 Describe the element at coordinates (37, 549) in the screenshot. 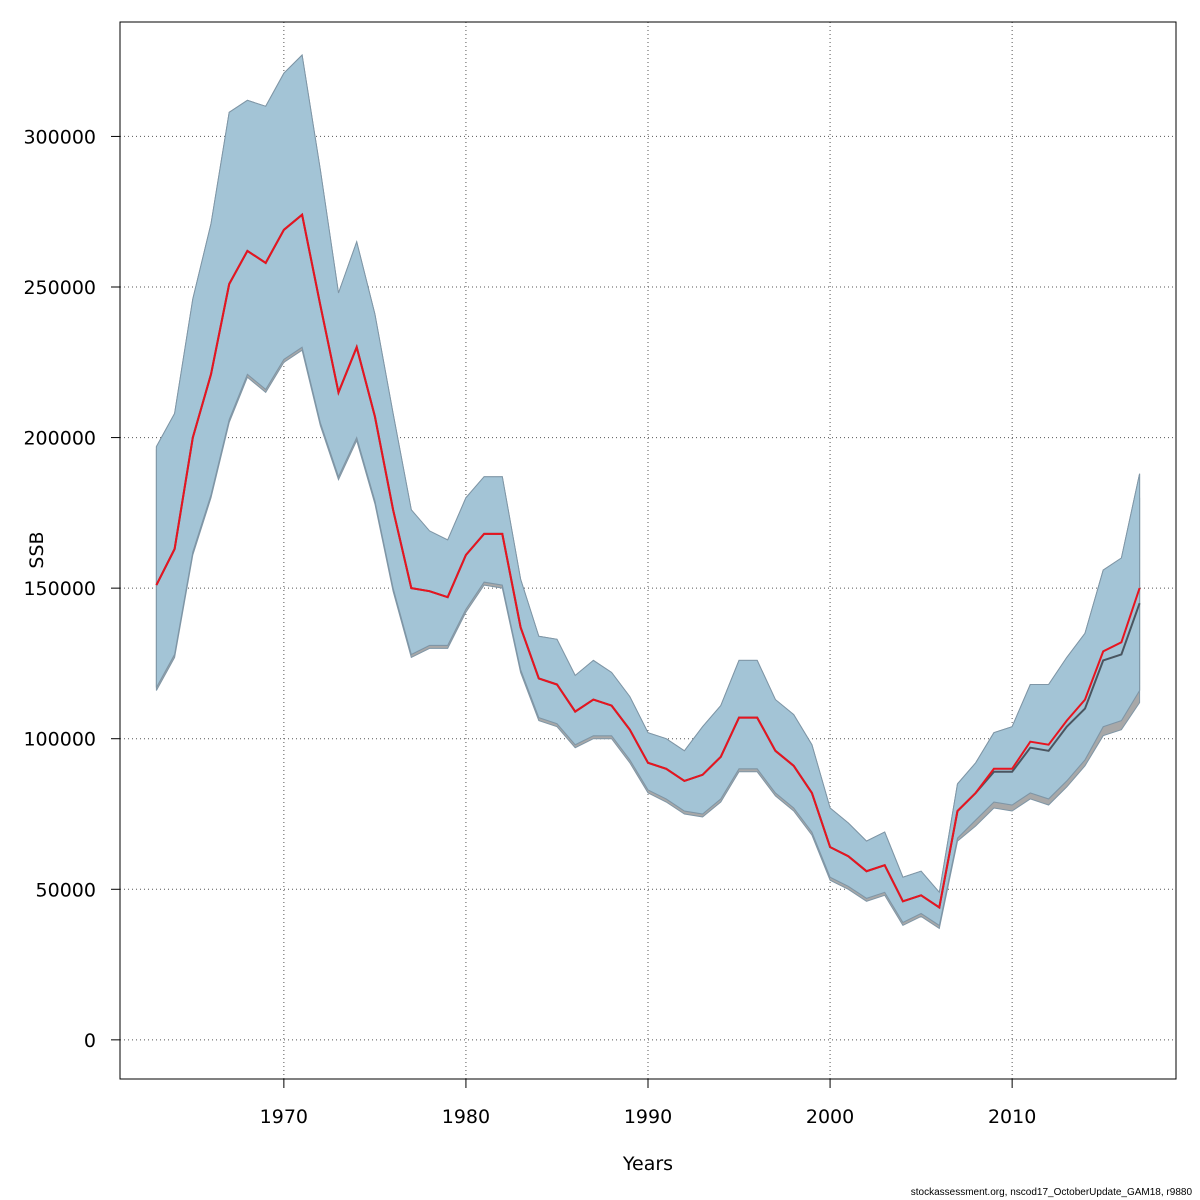

I see `y-axis-title: SSB` at that location.